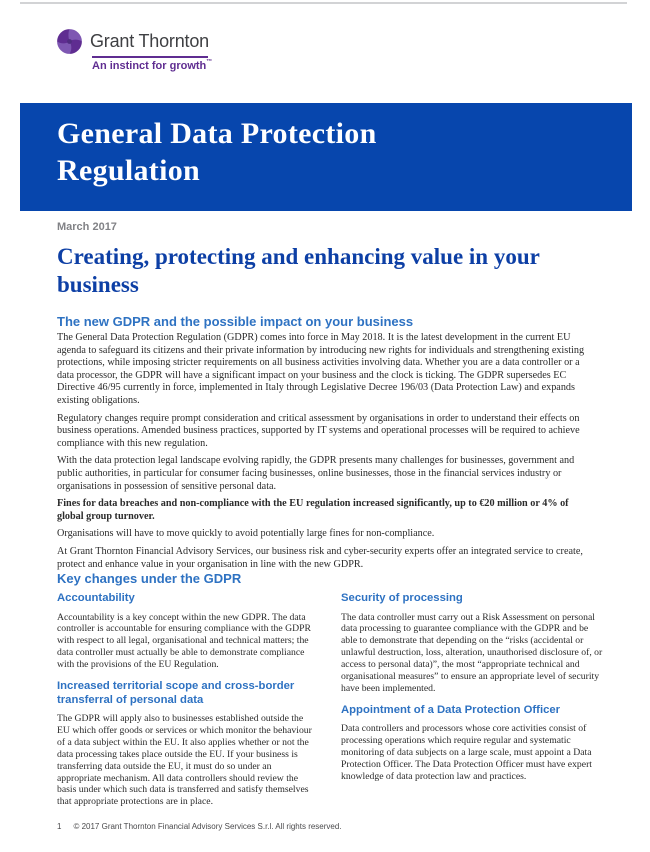 This screenshot has width=650, height=852. Describe the element at coordinates (217, 133) in the screenshot. I see `banner-title-line1: General Data Protection` at that location.